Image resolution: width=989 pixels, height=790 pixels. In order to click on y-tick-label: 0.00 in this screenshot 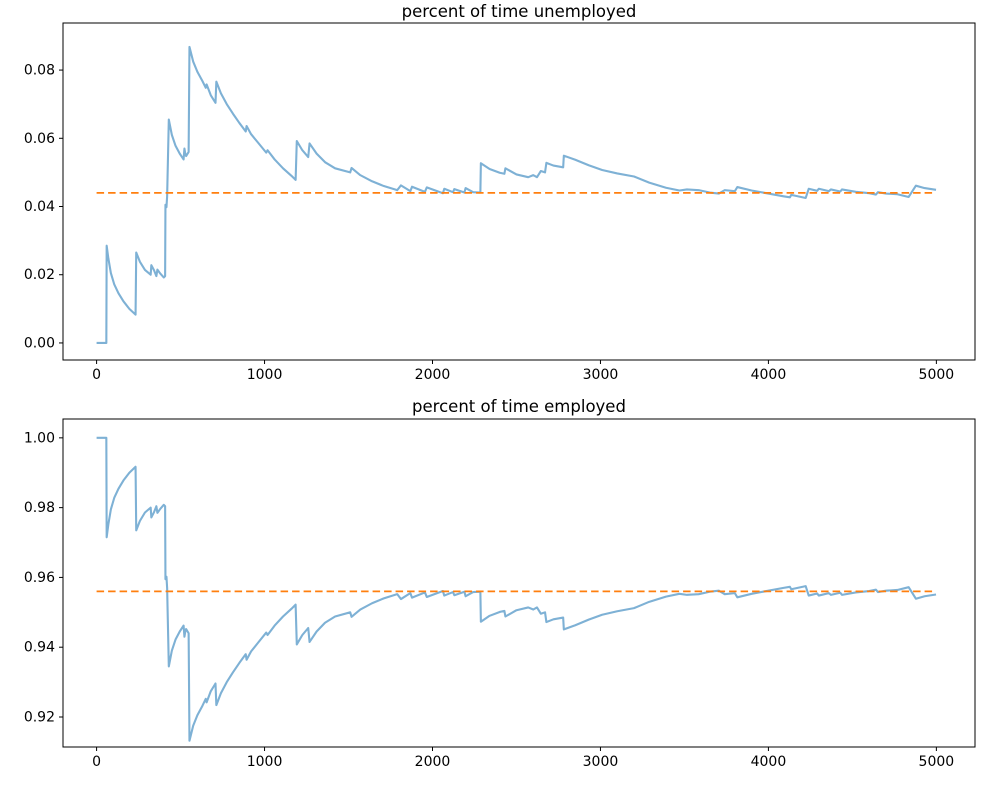, I will do `click(39, 343)`.